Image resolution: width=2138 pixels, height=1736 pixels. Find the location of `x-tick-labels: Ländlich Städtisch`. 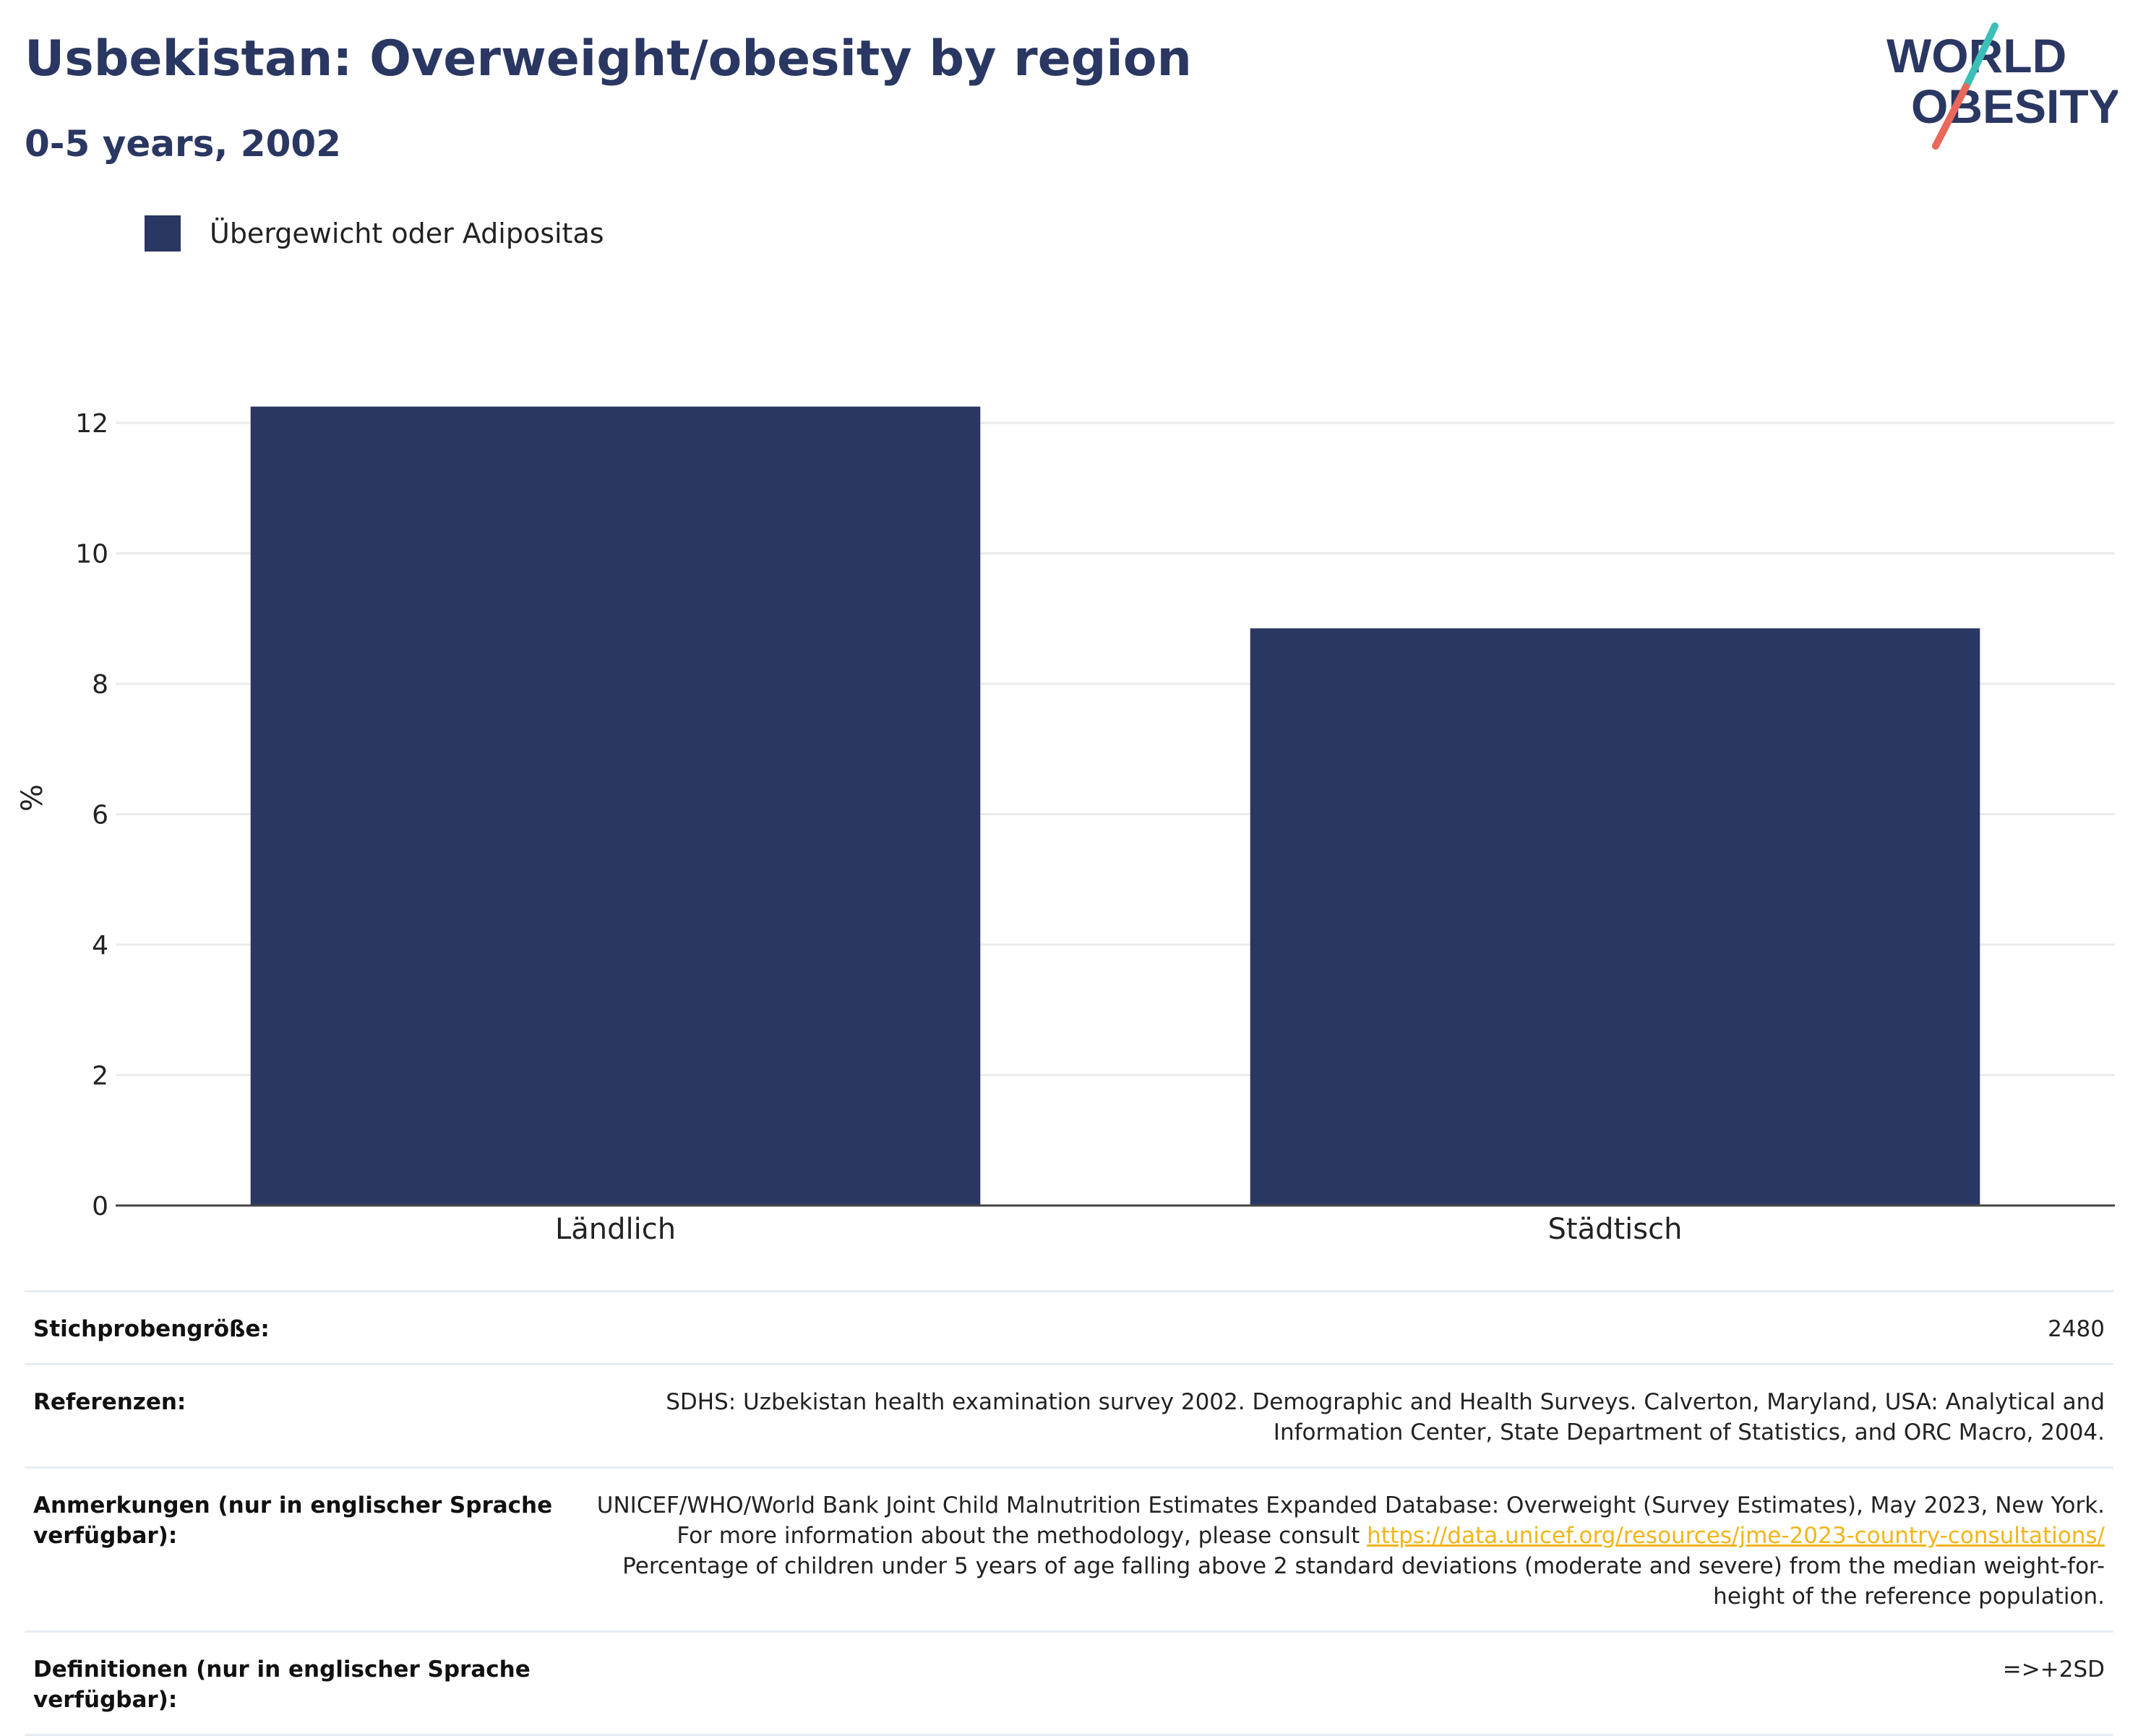

x-tick-labels: Ländlich Städtisch is located at coordinates (1119, 1229).